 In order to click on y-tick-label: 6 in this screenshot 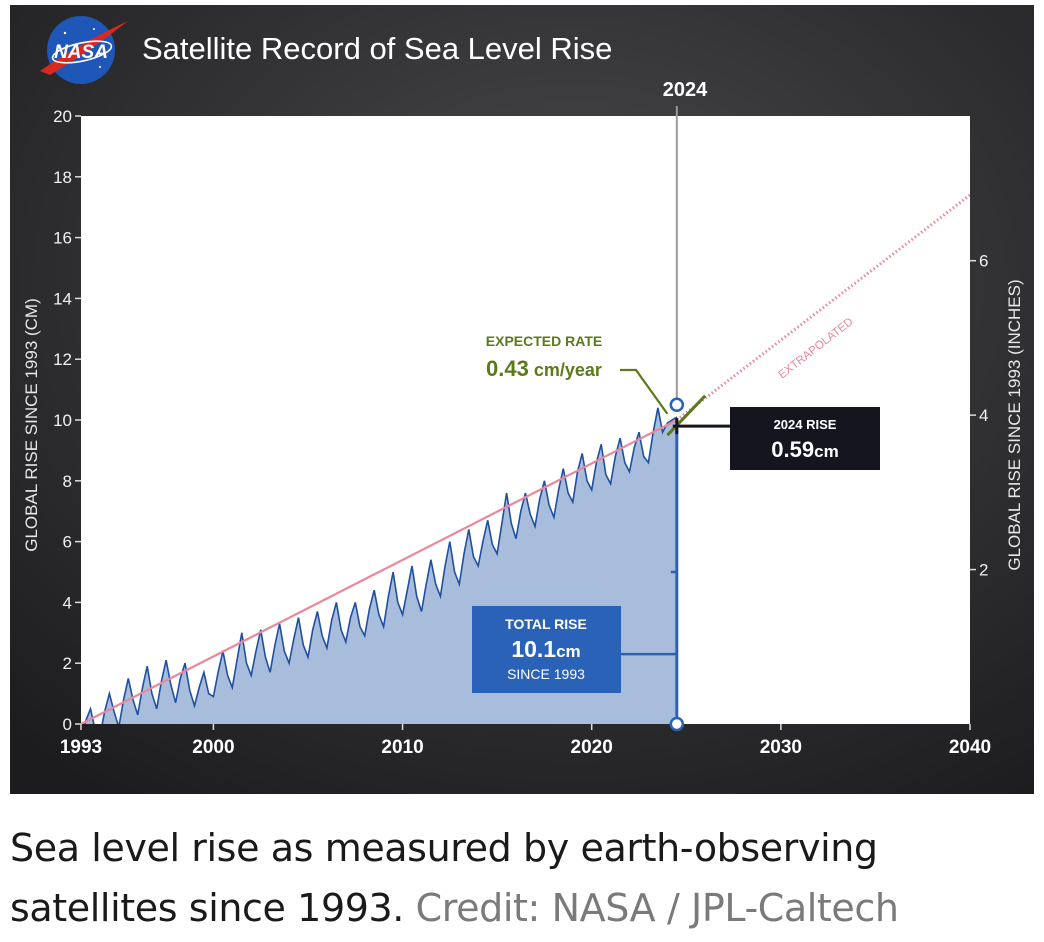, I will do `click(67, 542)`.